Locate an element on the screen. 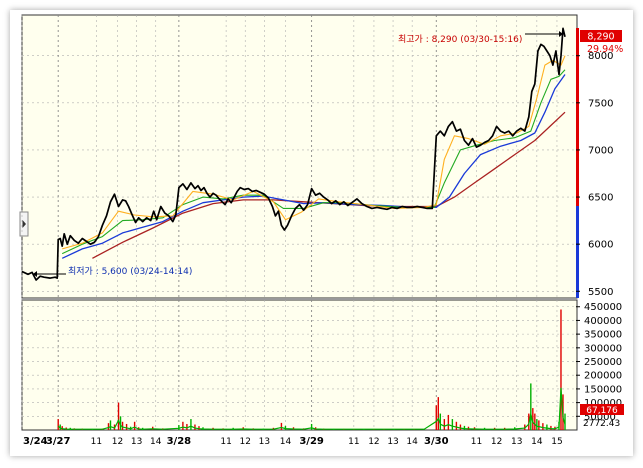  last-price-value: 8,290 is located at coordinates (600, 37).